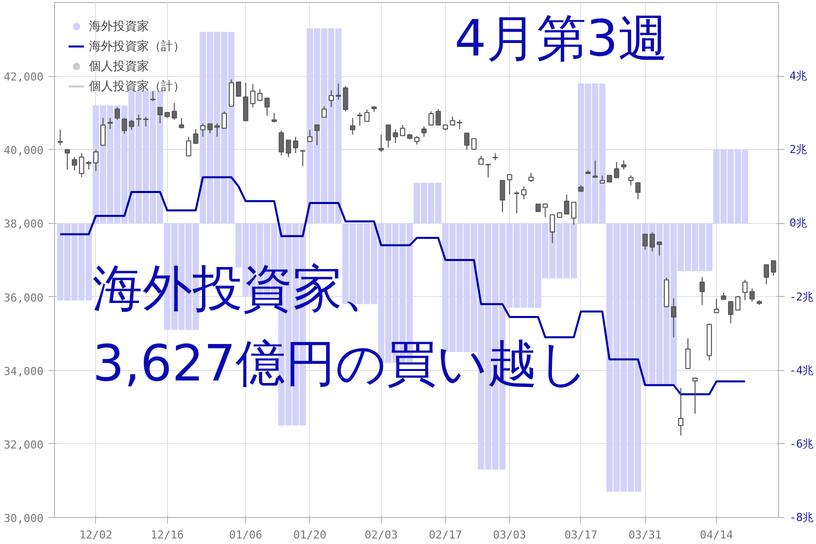 This screenshot has width=816, height=544. I want to click on annotation: 3,627億円の買い越し, so click(340, 363).